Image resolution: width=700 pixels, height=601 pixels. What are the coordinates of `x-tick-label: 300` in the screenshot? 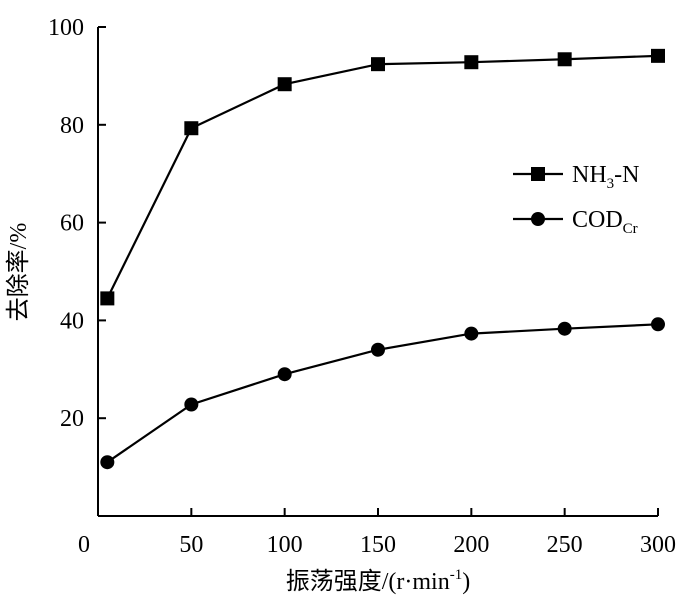 It's located at (658, 545).